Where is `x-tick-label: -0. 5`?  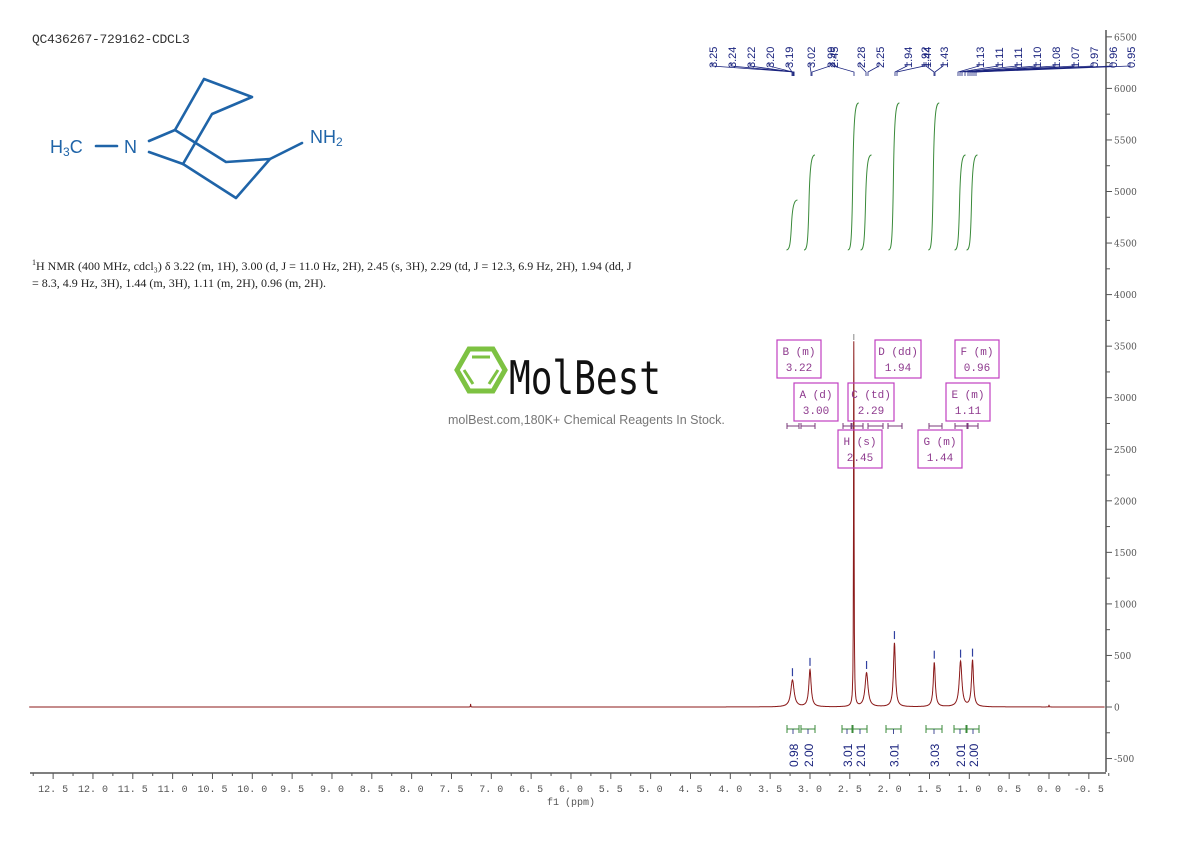 x-tick-label: -0. 5 is located at coordinates (1089, 790).